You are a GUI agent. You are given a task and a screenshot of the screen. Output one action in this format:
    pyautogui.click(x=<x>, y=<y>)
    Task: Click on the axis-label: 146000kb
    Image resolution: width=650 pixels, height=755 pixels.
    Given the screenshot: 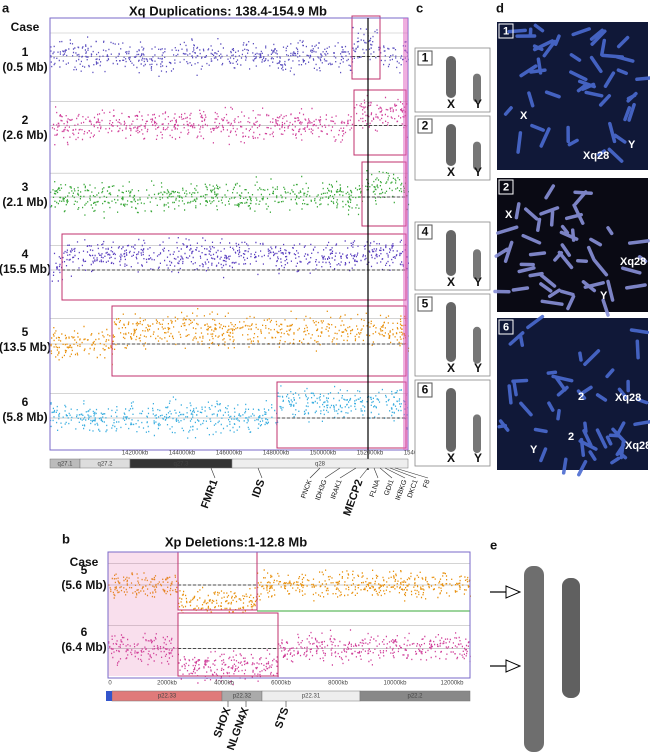 What is the action you would take?
    pyautogui.click(x=229, y=454)
    